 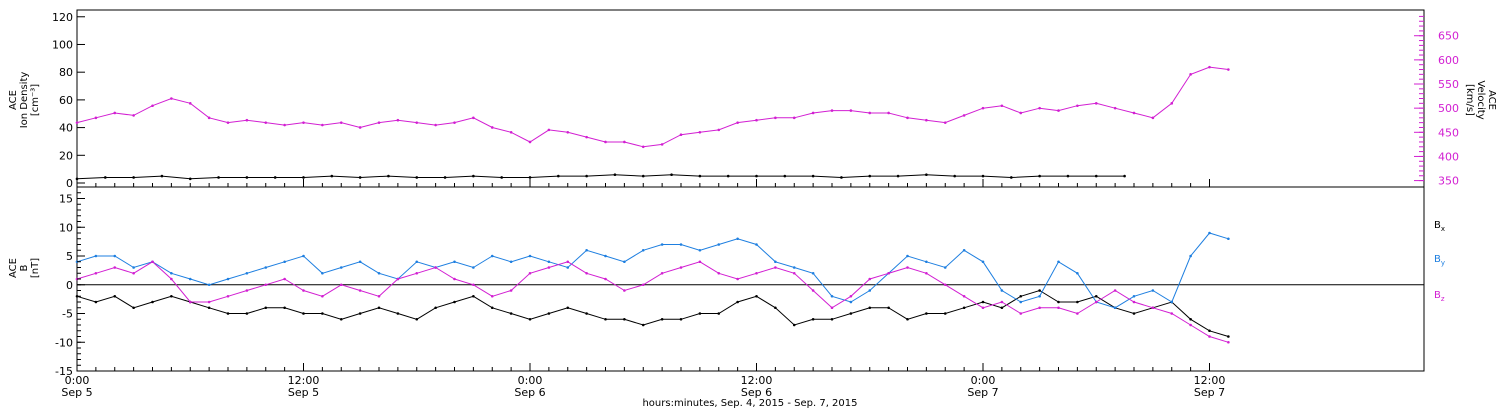 I want to click on field-tick-label: -10, so click(x=64, y=342).